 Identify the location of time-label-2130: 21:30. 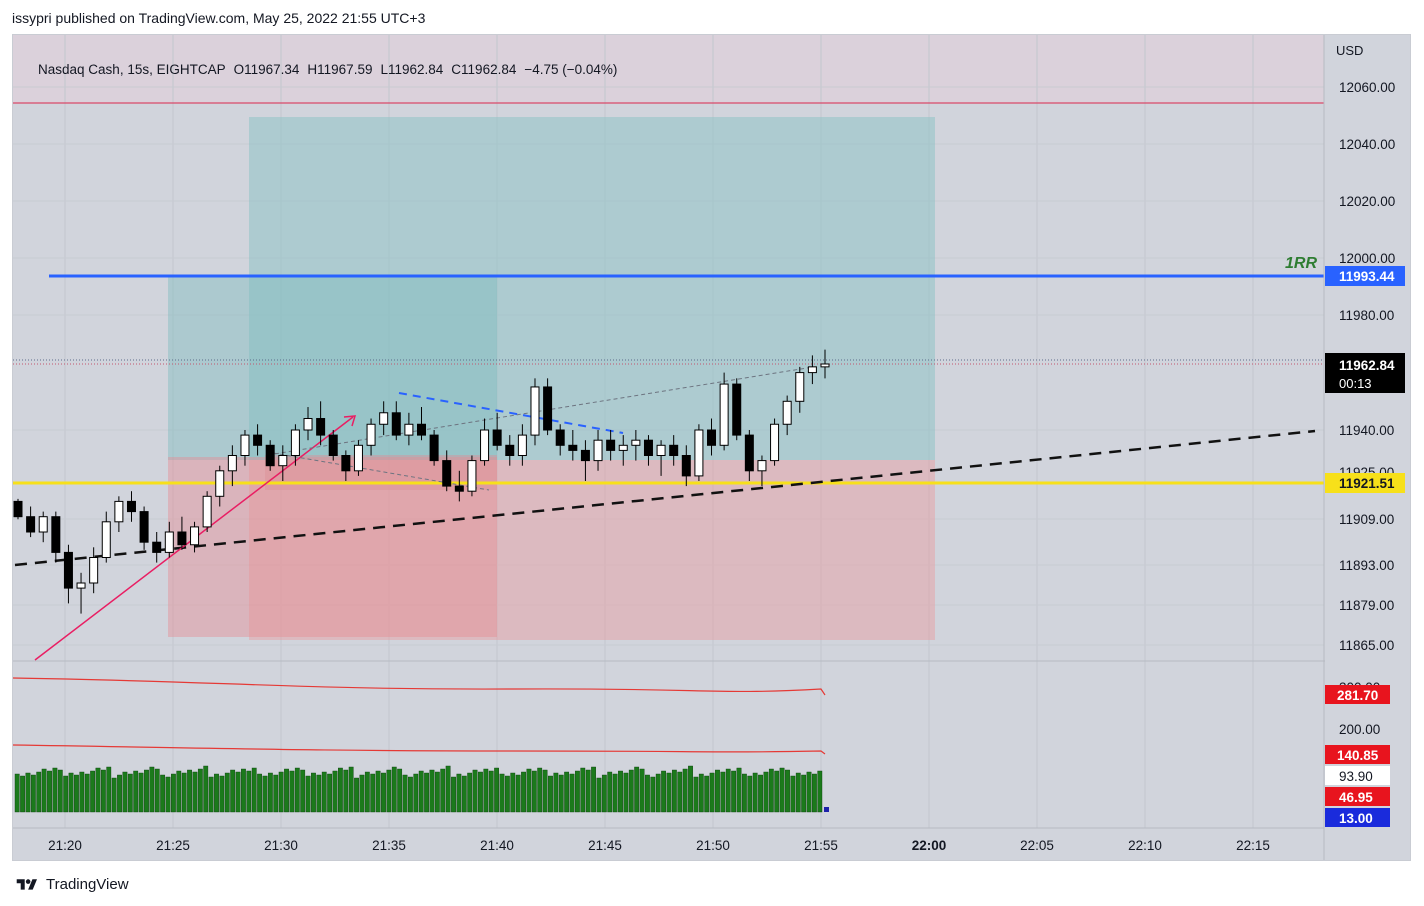
(281, 845).